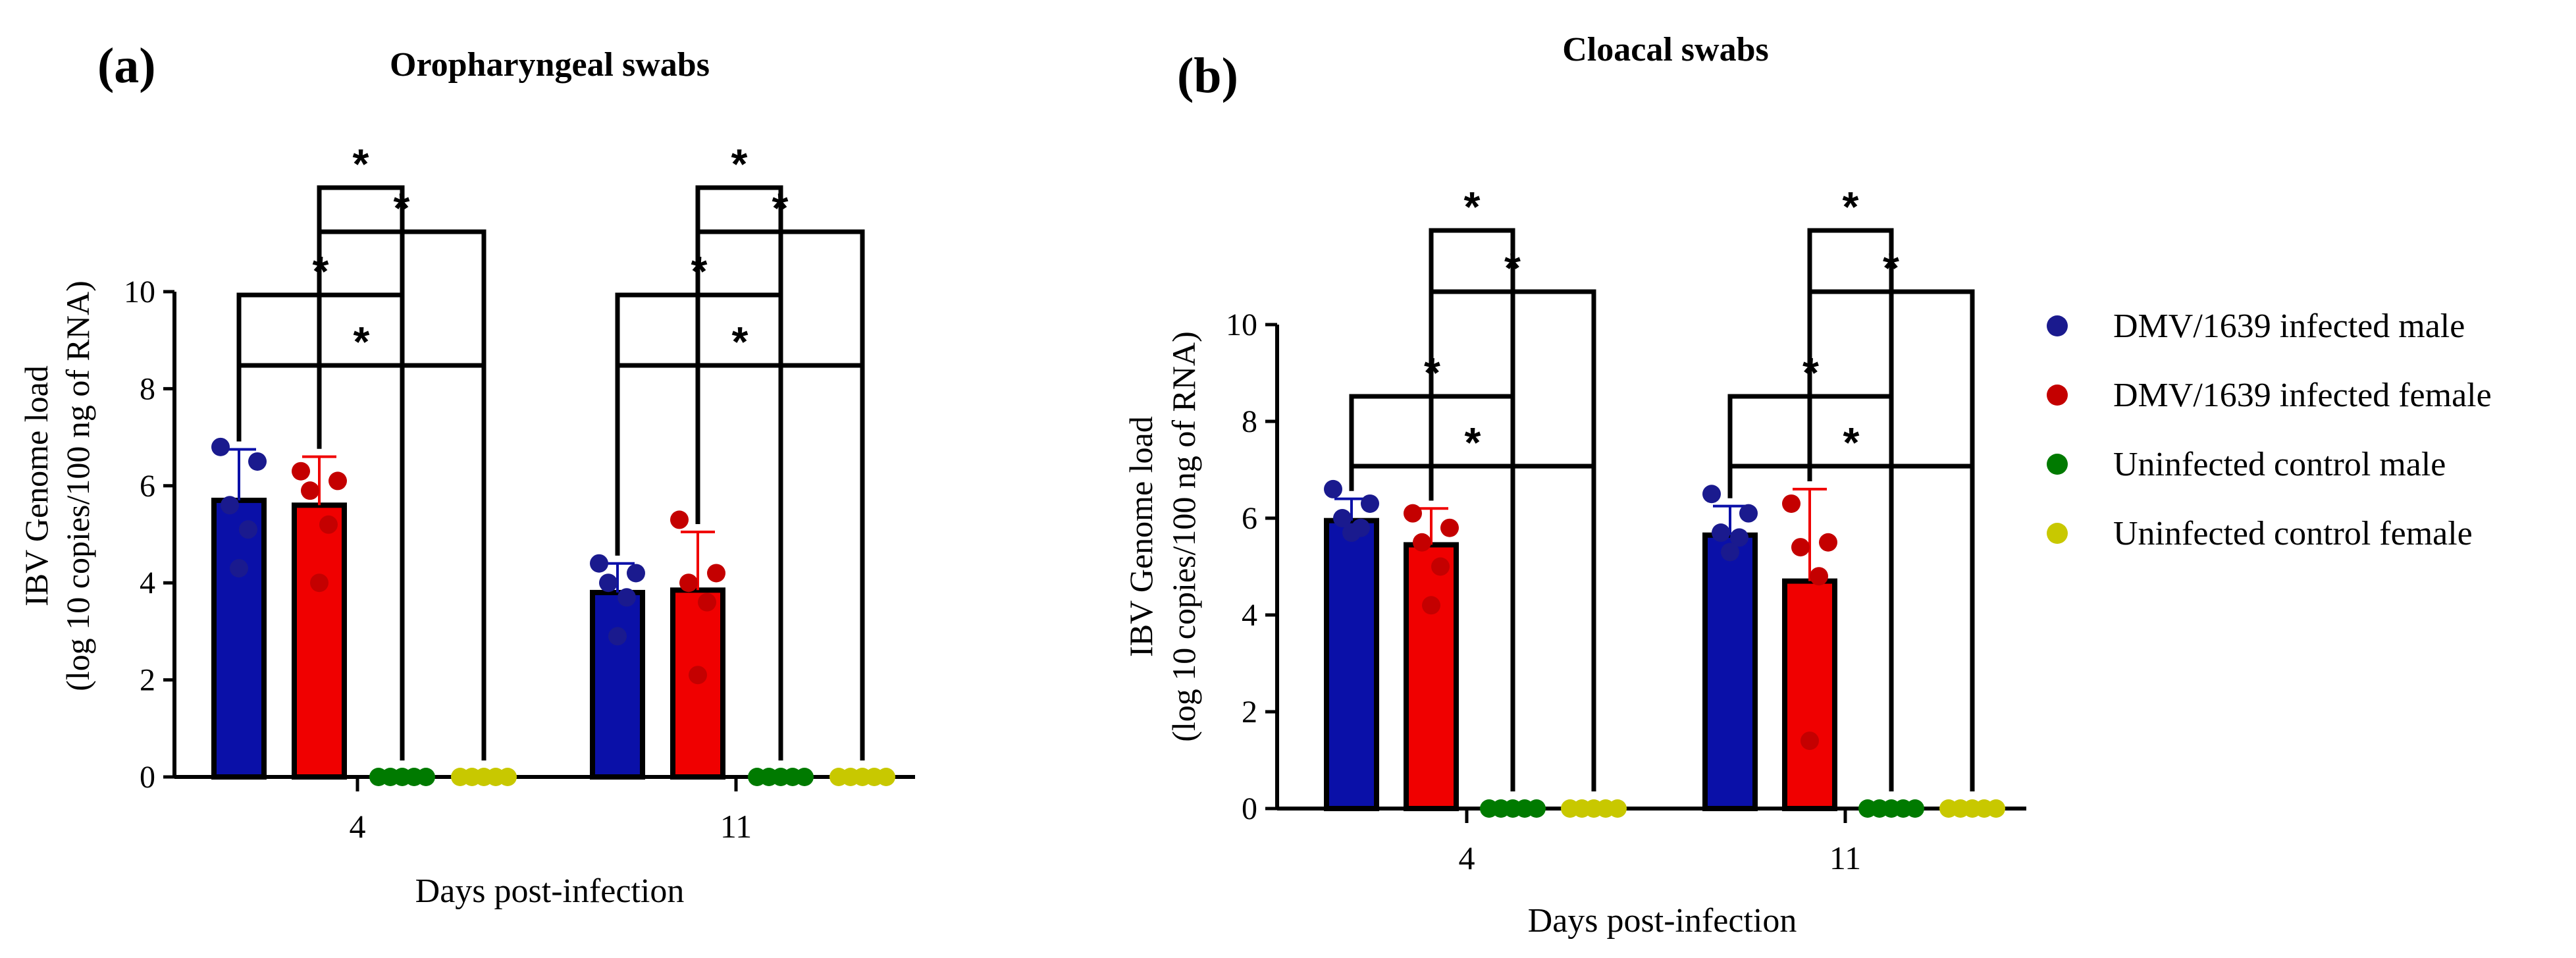 This screenshot has width=2576, height=958. What do you see at coordinates (147, 583) in the screenshot?
I see `panel-a-y-tick-label: 4` at bounding box center [147, 583].